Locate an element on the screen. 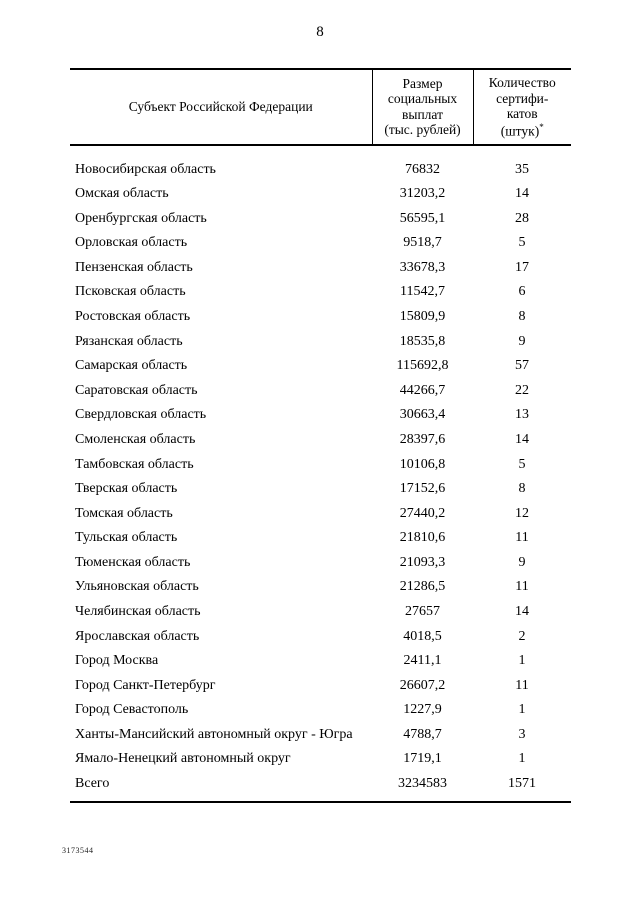 This screenshot has height=905, width=640. payment-amount: 21810,6 is located at coordinates (422, 538).